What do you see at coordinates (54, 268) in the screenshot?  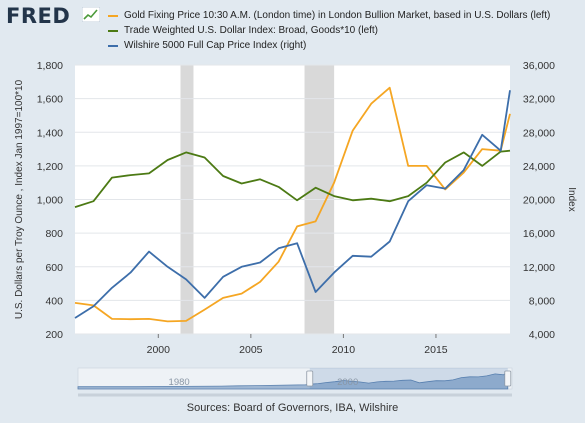 I see `left-tick-label: 600` at bounding box center [54, 268].